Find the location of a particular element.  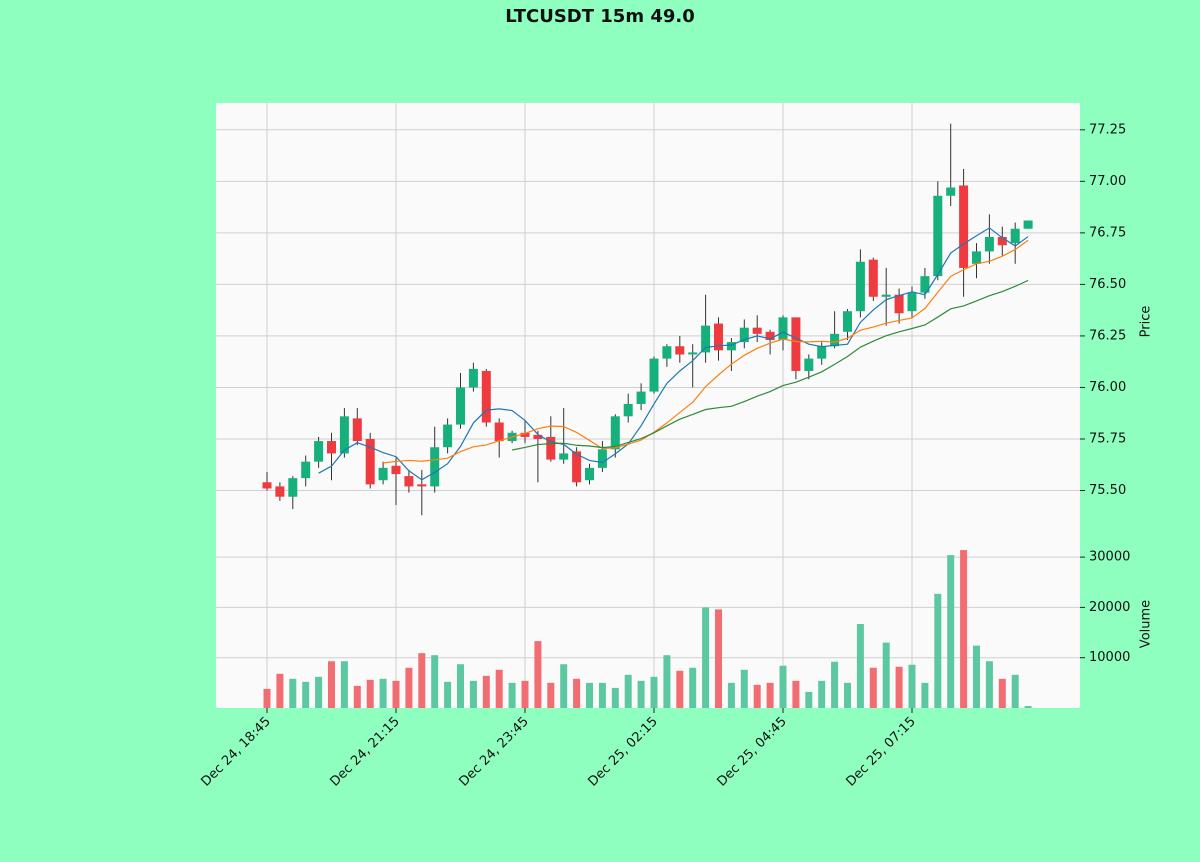

x-tick-label: Dec 24, 21:15 is located at coordinates (364, 751).